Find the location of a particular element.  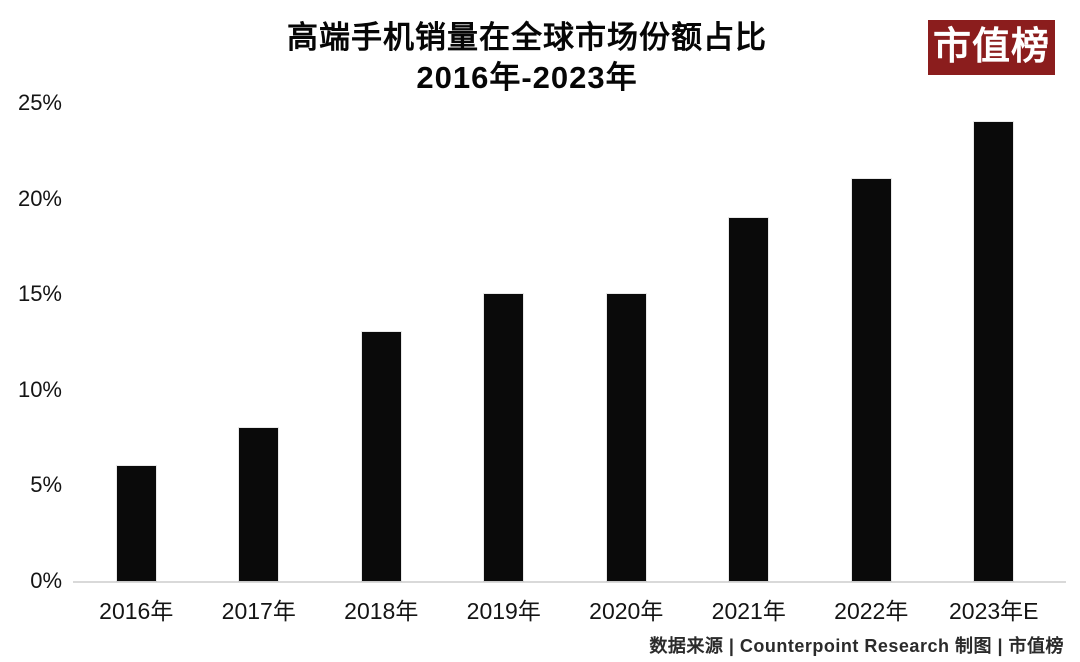

chart-title-line2: 2016年-2023年 is located at coordinates (527, 77).